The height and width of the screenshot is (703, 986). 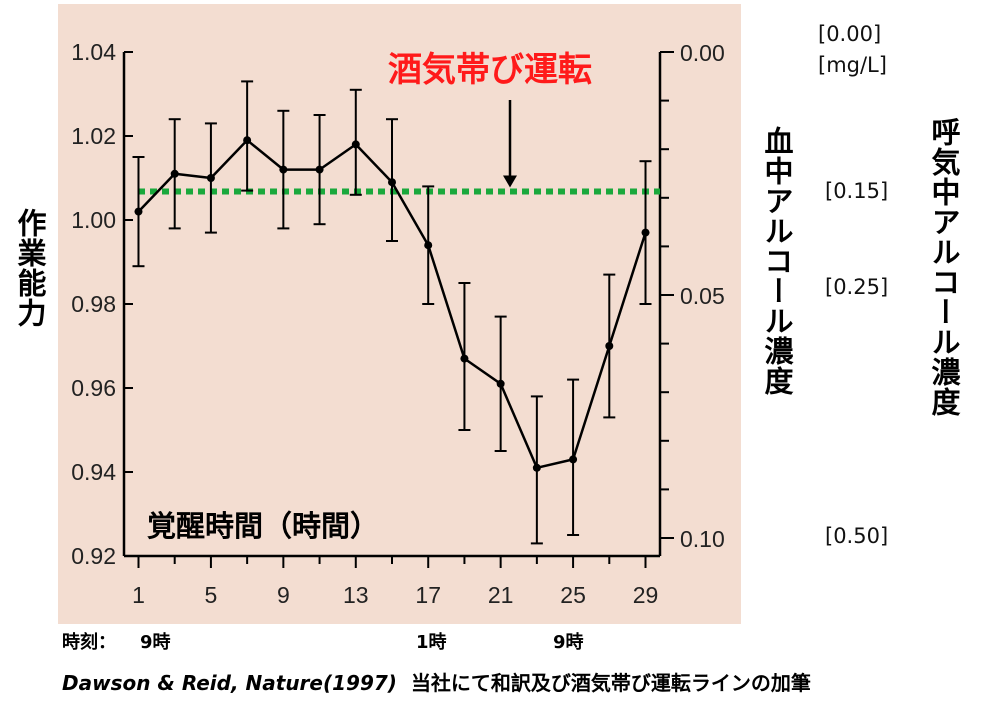 I want to click on y2-tick-label-1: 0.05, so click(x=702, y=296).